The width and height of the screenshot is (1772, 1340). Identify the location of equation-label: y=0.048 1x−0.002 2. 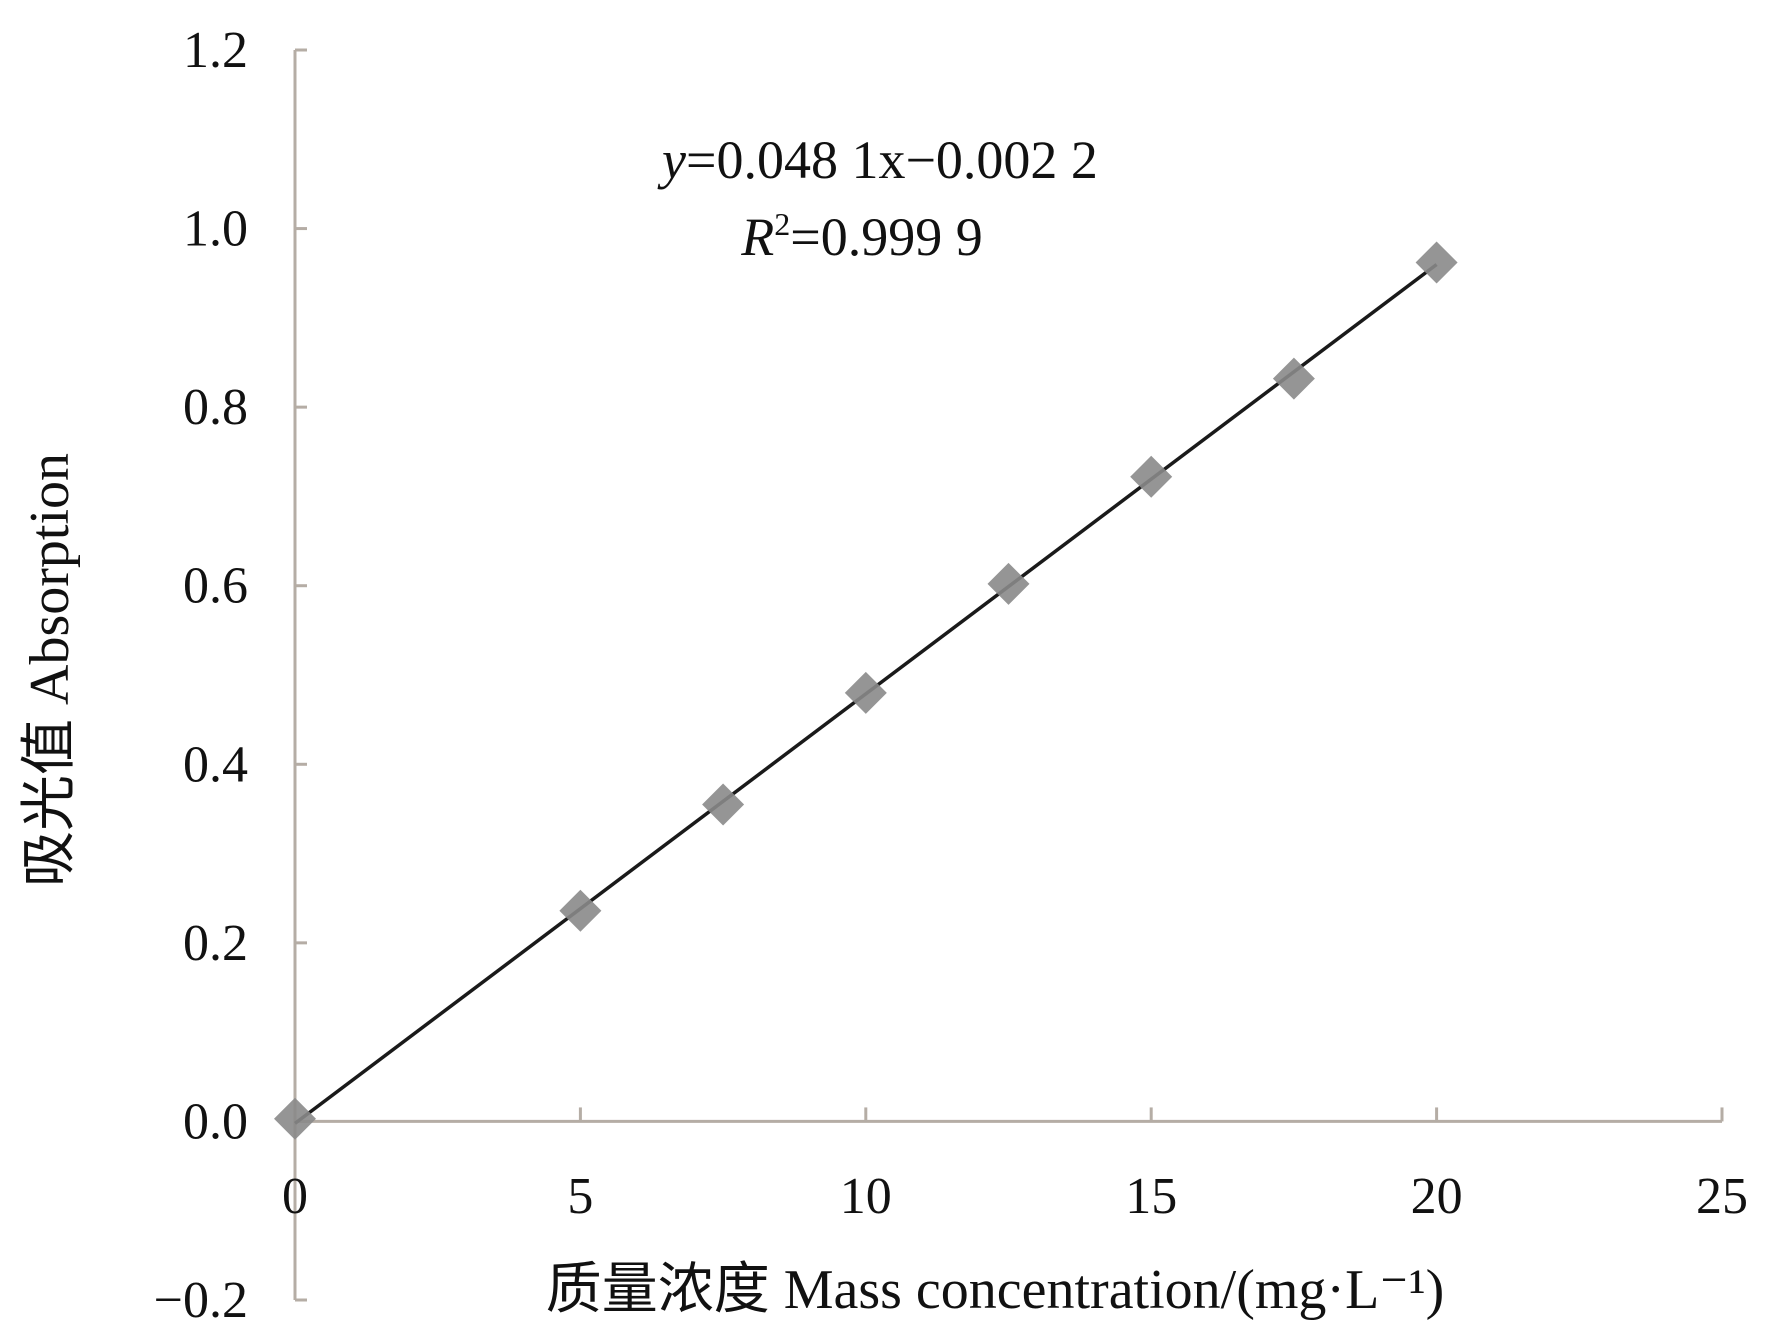
(877, 160).